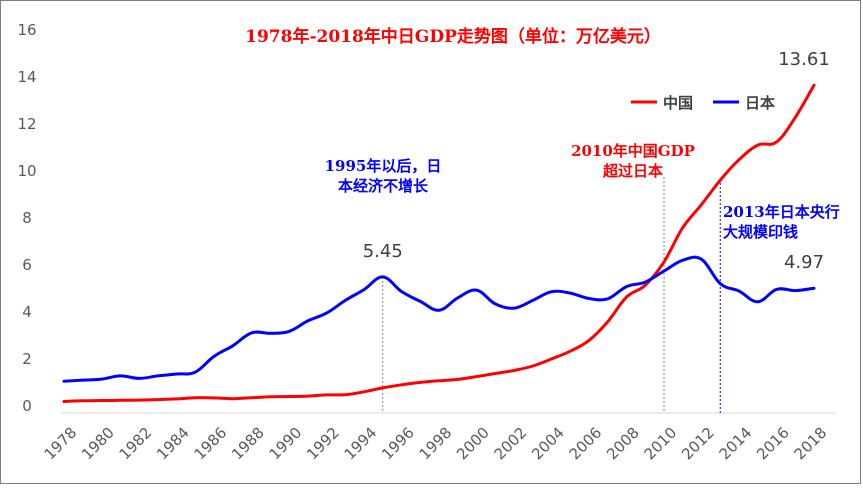  I want to click on legend: 中国 日本, so click(703, 103).